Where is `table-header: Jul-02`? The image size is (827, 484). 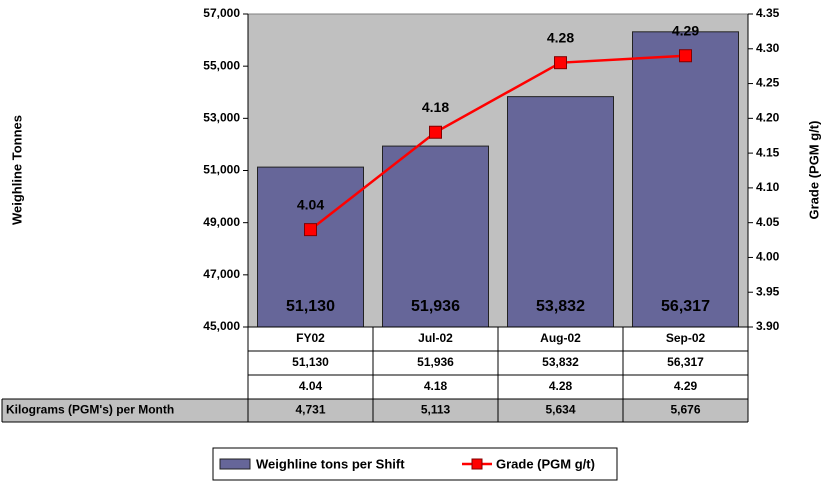 table-header: Jul-02 is located at coordinates (435, 338).